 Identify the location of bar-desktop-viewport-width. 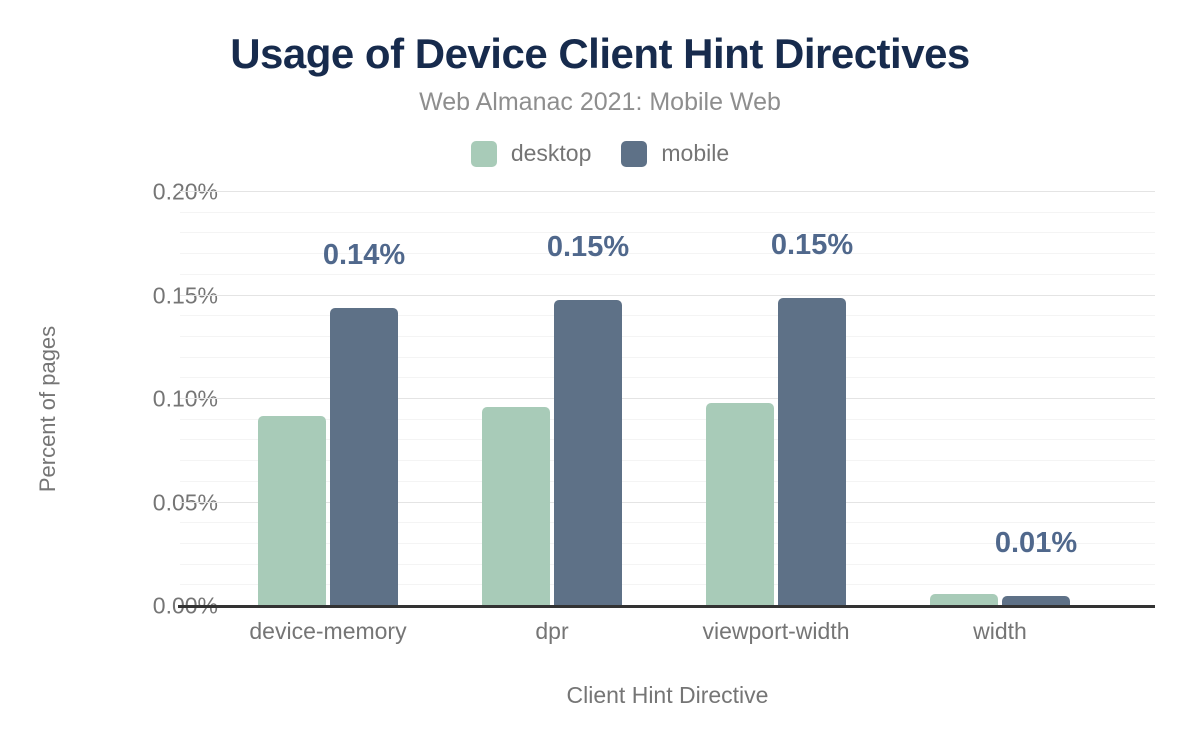
(740, 504).